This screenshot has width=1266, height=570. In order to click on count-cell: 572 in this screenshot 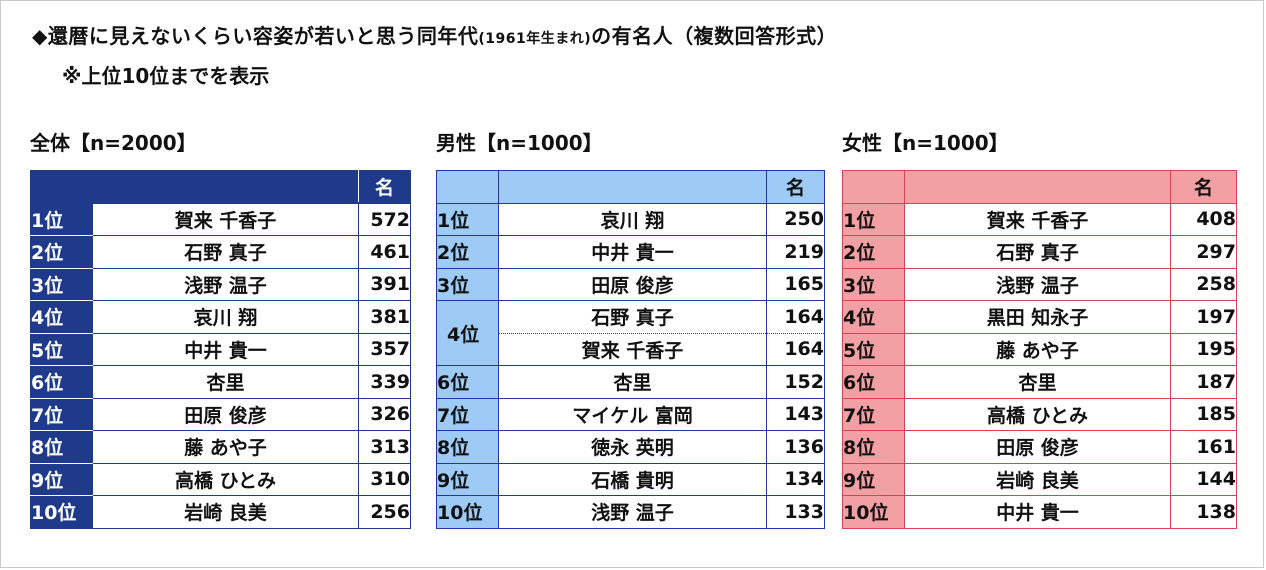, I will do `click(384, 219)`.